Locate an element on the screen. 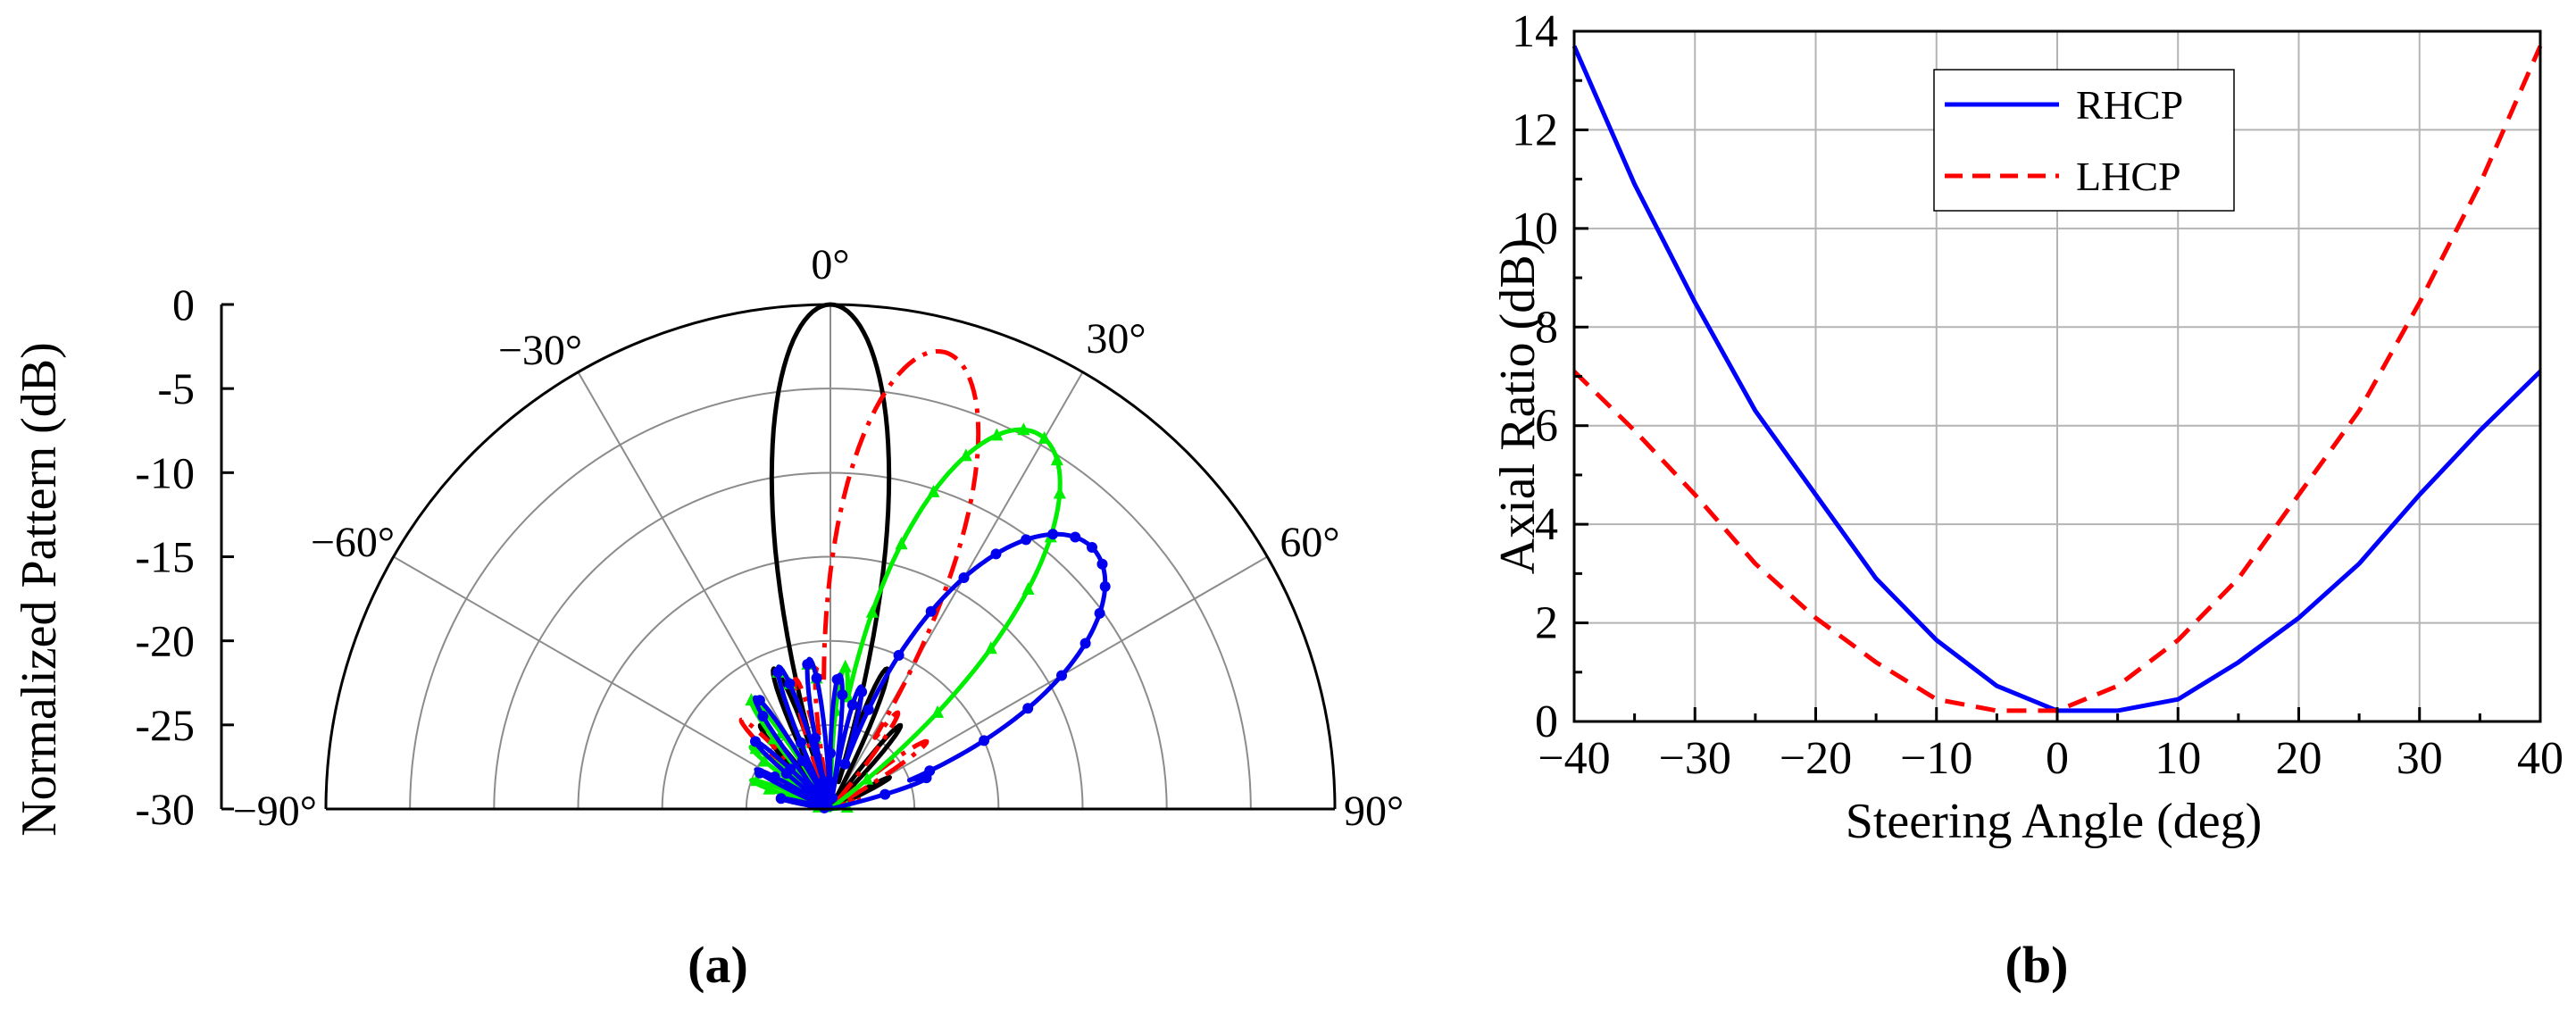 This screenshot has width=2576, height=1009. line-x-tick-label: 40 is located at coordinates (2540, 758).